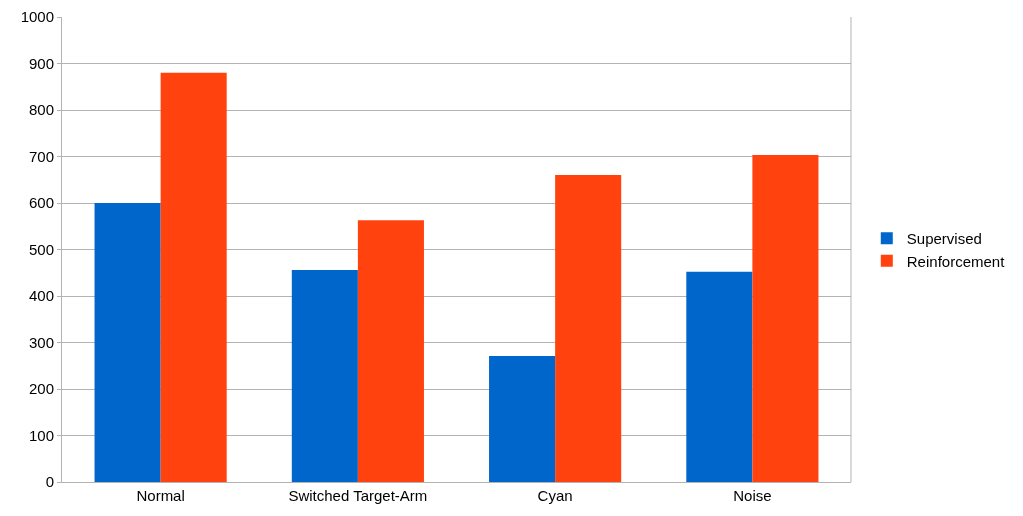 This screenshot has width=1023, height=516. Describe the element at coordinates (37, 17) in the screenshot. I see `y-tick-label: 1000` at that location.